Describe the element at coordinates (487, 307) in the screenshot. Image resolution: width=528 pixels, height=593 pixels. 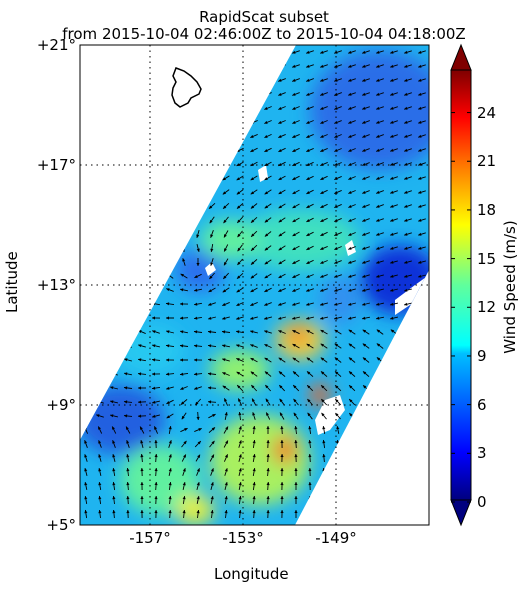
I see `colorbar-tick-label: 12` at that location.